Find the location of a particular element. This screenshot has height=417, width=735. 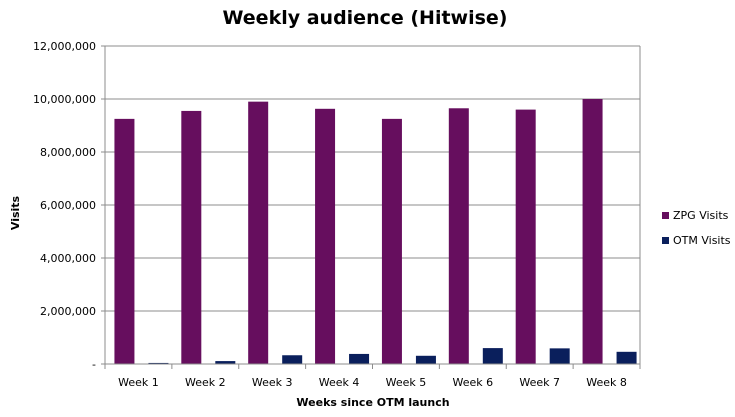

y-tick-label: - is located at coordinates (94, 364).